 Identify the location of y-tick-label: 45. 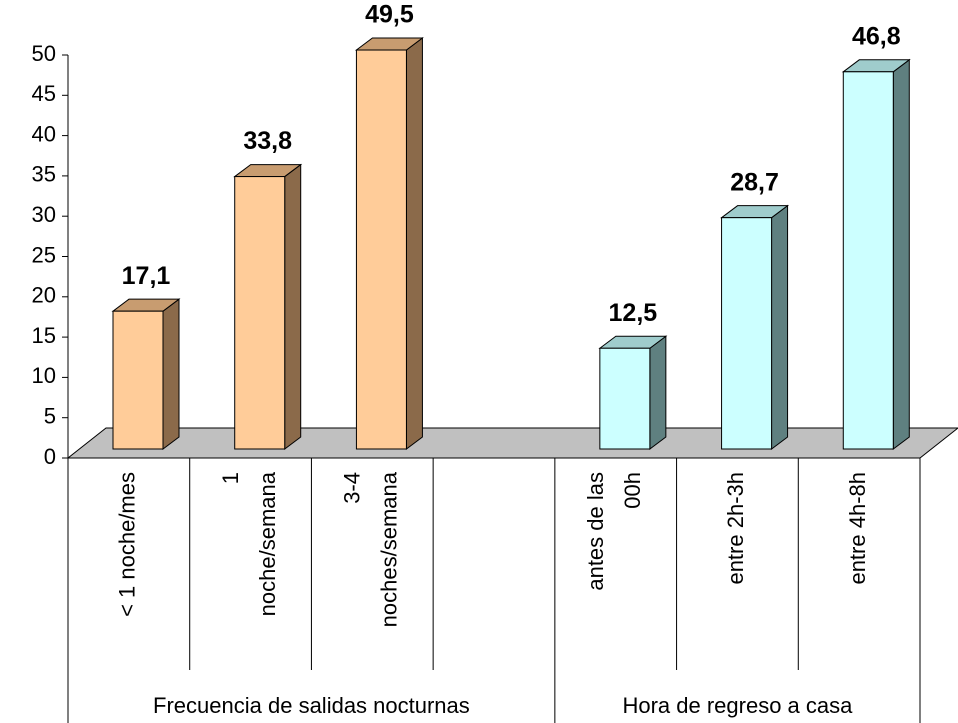
(44, 93).